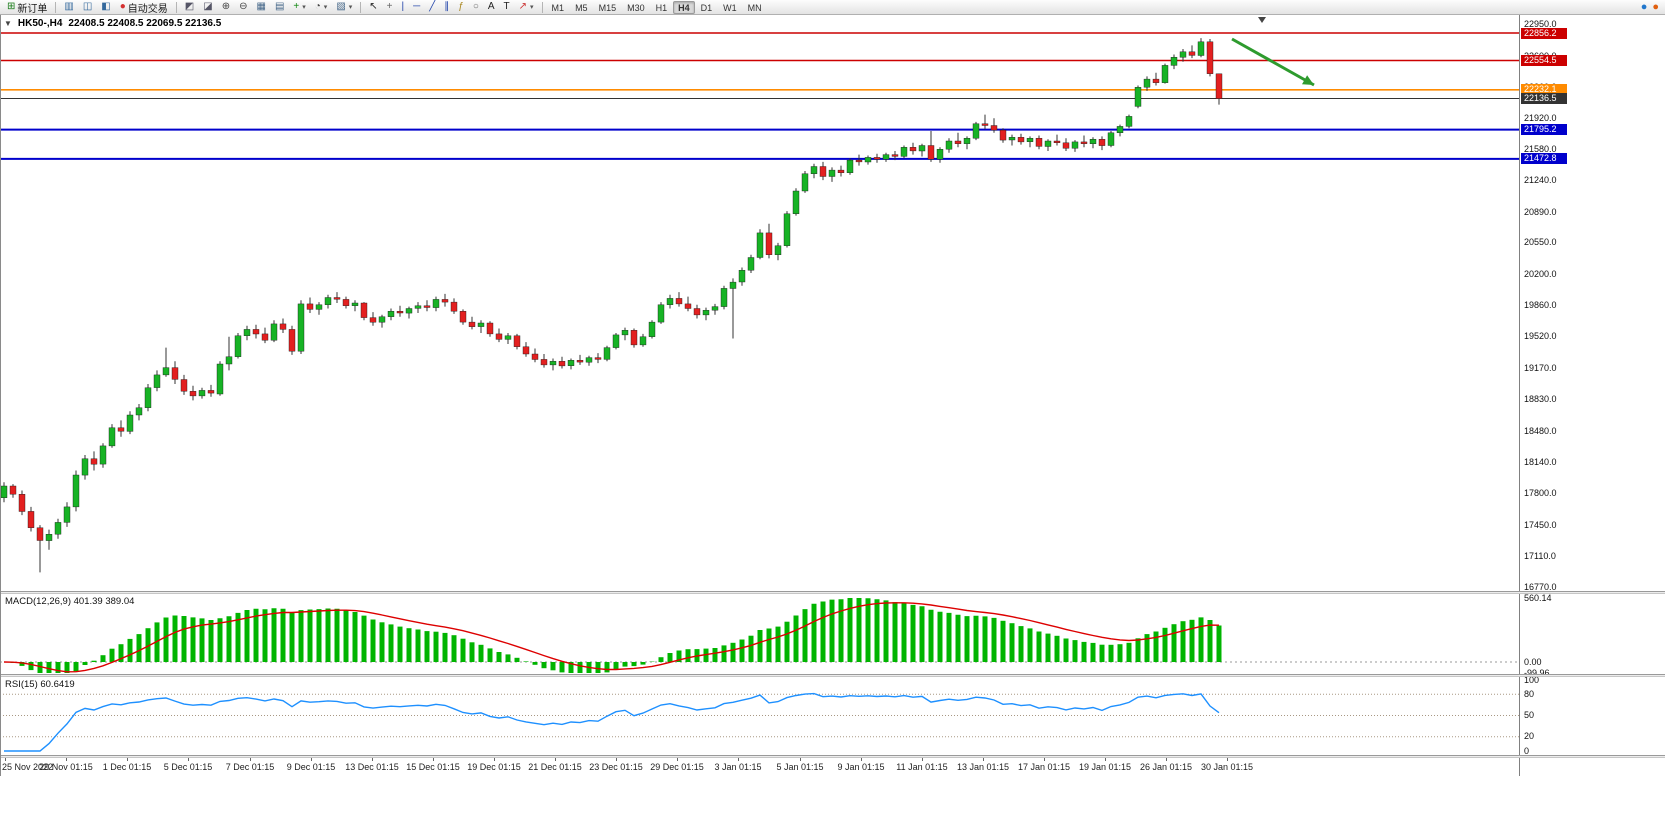 Image resolution: width=1665 pixels, height=826 pixels. What do you see at coordinates (558, 7) in the screenshot?
I see `timeframe-m1: M1` at bounding box center [558, 7].